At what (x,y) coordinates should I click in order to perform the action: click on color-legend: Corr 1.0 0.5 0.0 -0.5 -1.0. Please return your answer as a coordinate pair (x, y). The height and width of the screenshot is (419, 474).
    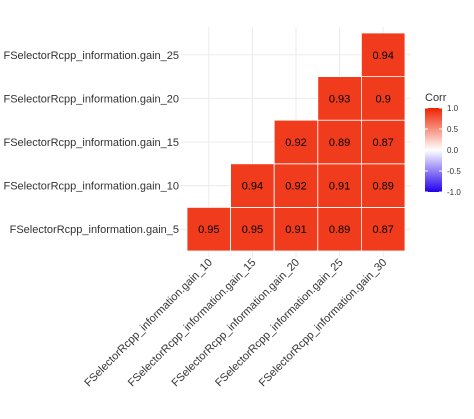
    Looking at the image, I should click on (443, 144).